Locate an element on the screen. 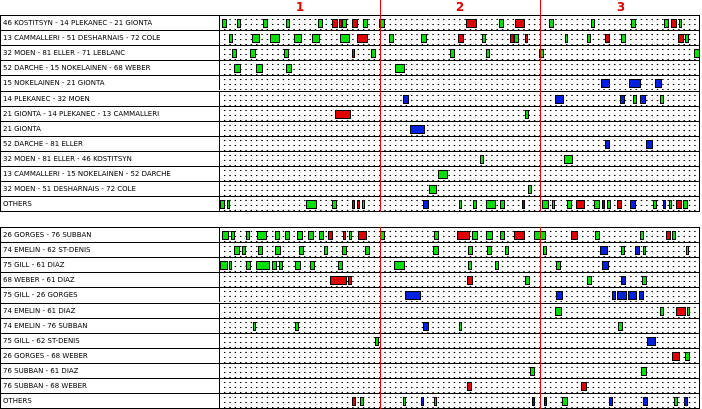  line-combination-label: 26 GORGES - 76 SUBBAN is located at coordinates (110, 234).